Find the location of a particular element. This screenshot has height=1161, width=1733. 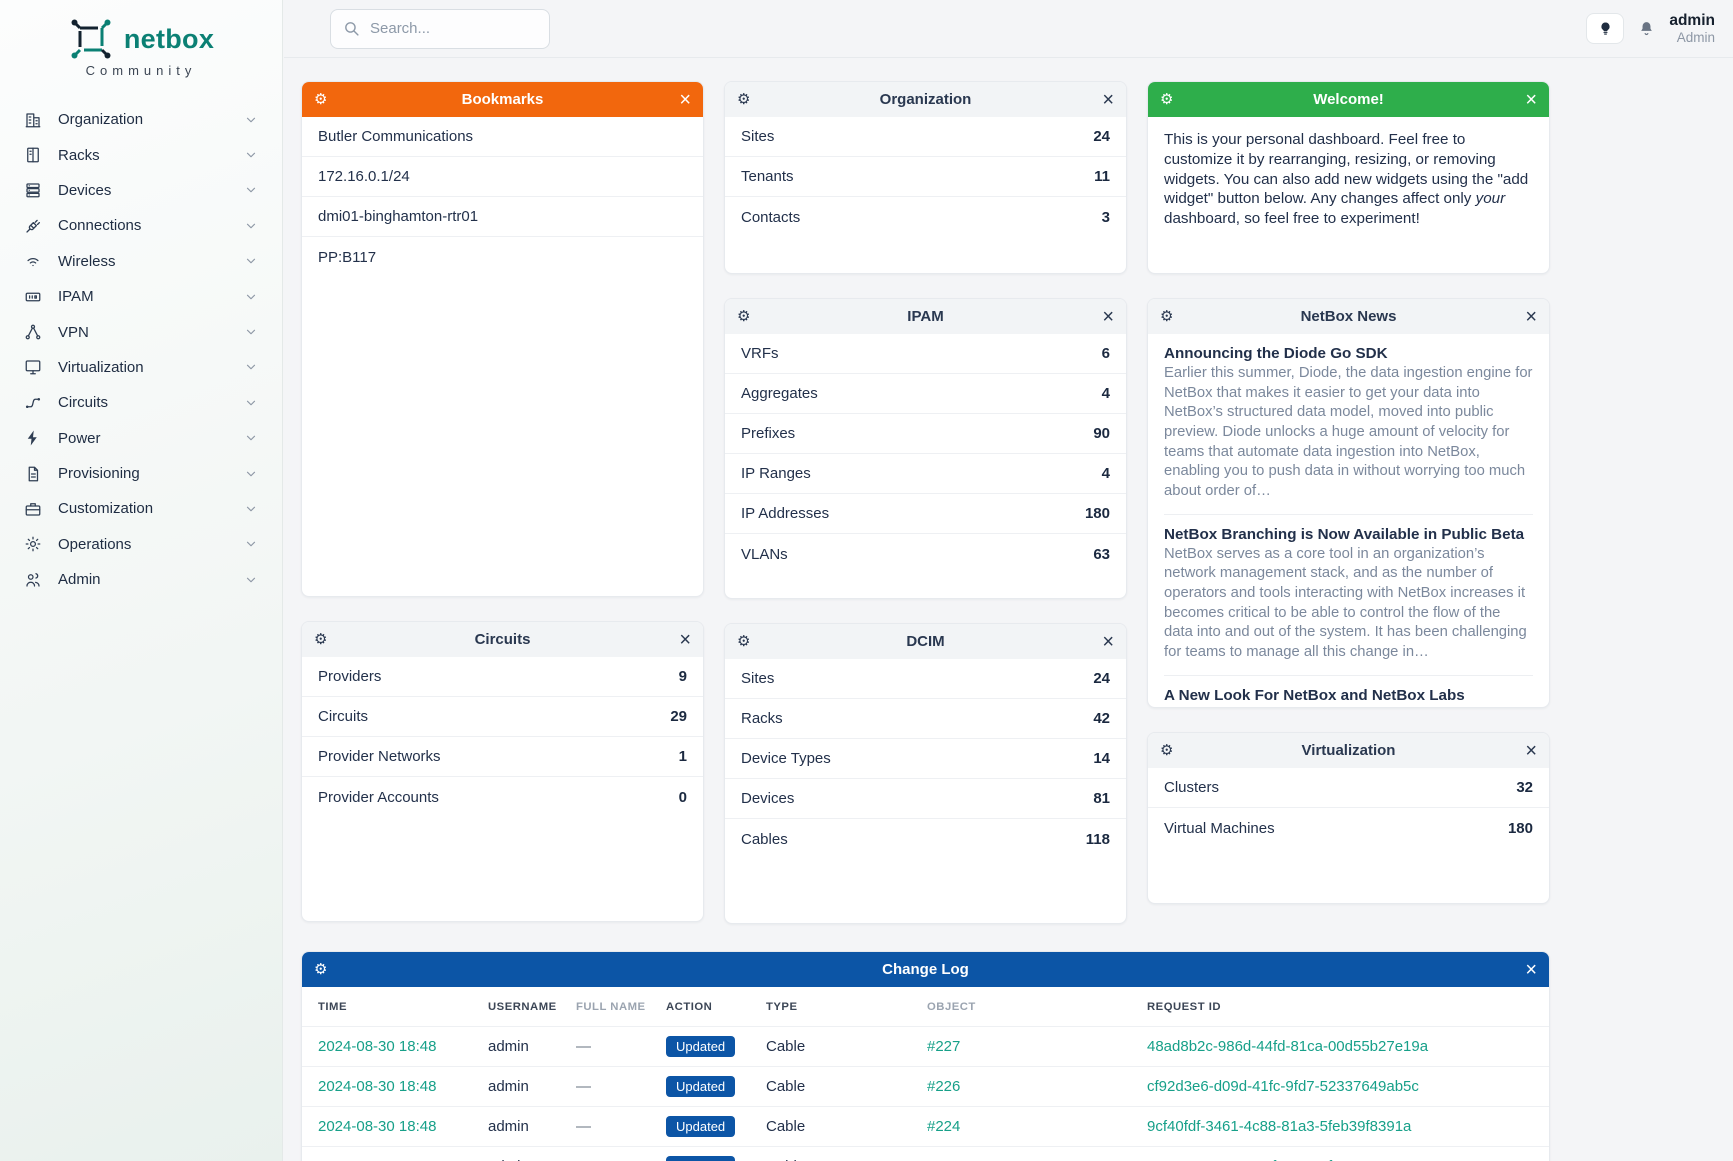

search-box is located at coordinates (440, 28).